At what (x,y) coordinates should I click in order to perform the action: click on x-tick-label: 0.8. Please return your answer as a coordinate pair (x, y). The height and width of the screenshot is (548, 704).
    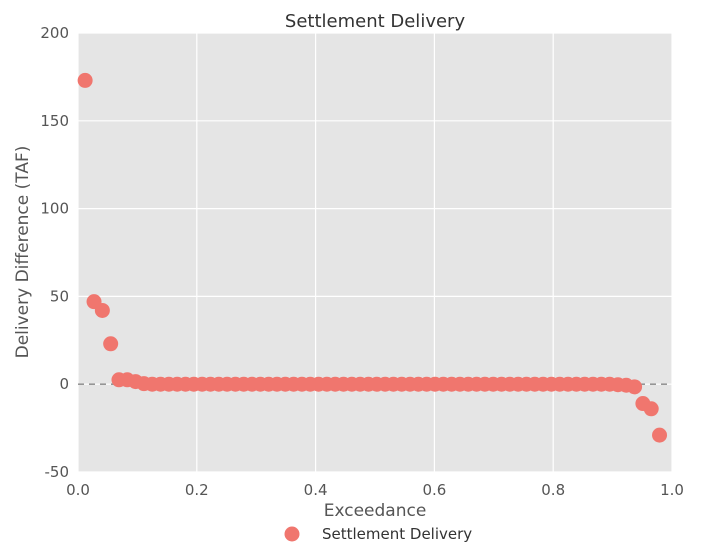
    Looking at the image, I should click on (553, 490).